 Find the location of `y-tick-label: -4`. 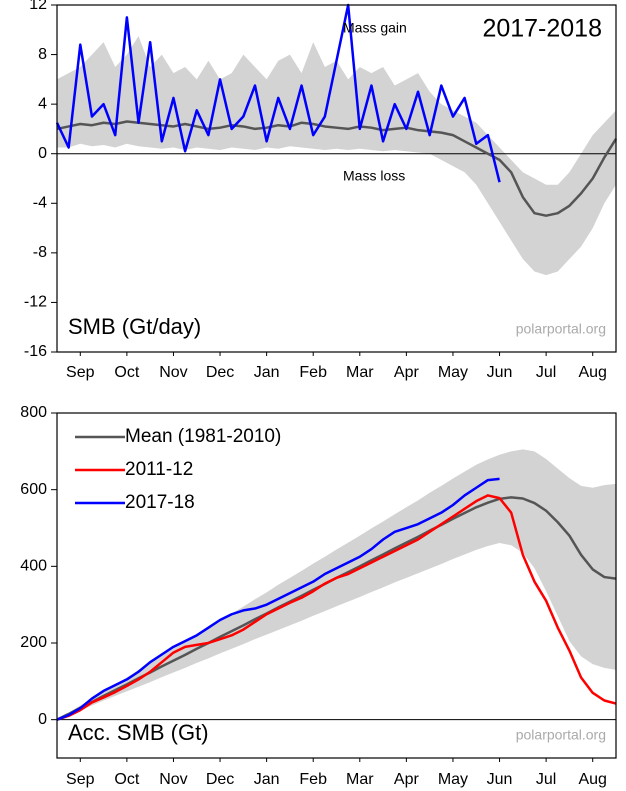

y-tick-label: -4 is located at coordinates (40, 203).